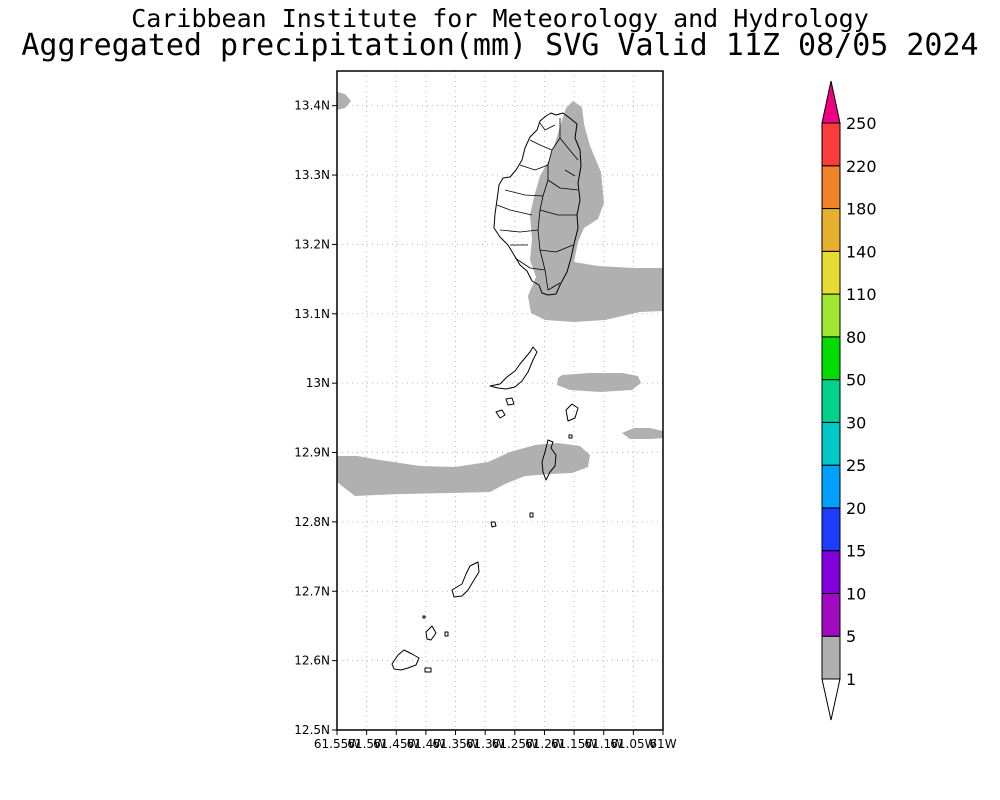 Image resolution: width=1000 pixels, height=800 pixels. What do you see at coordinates (312, 591) in the screenshot?
I see `lat-tick-label: 12.7N` at bounding box center [312, 591].